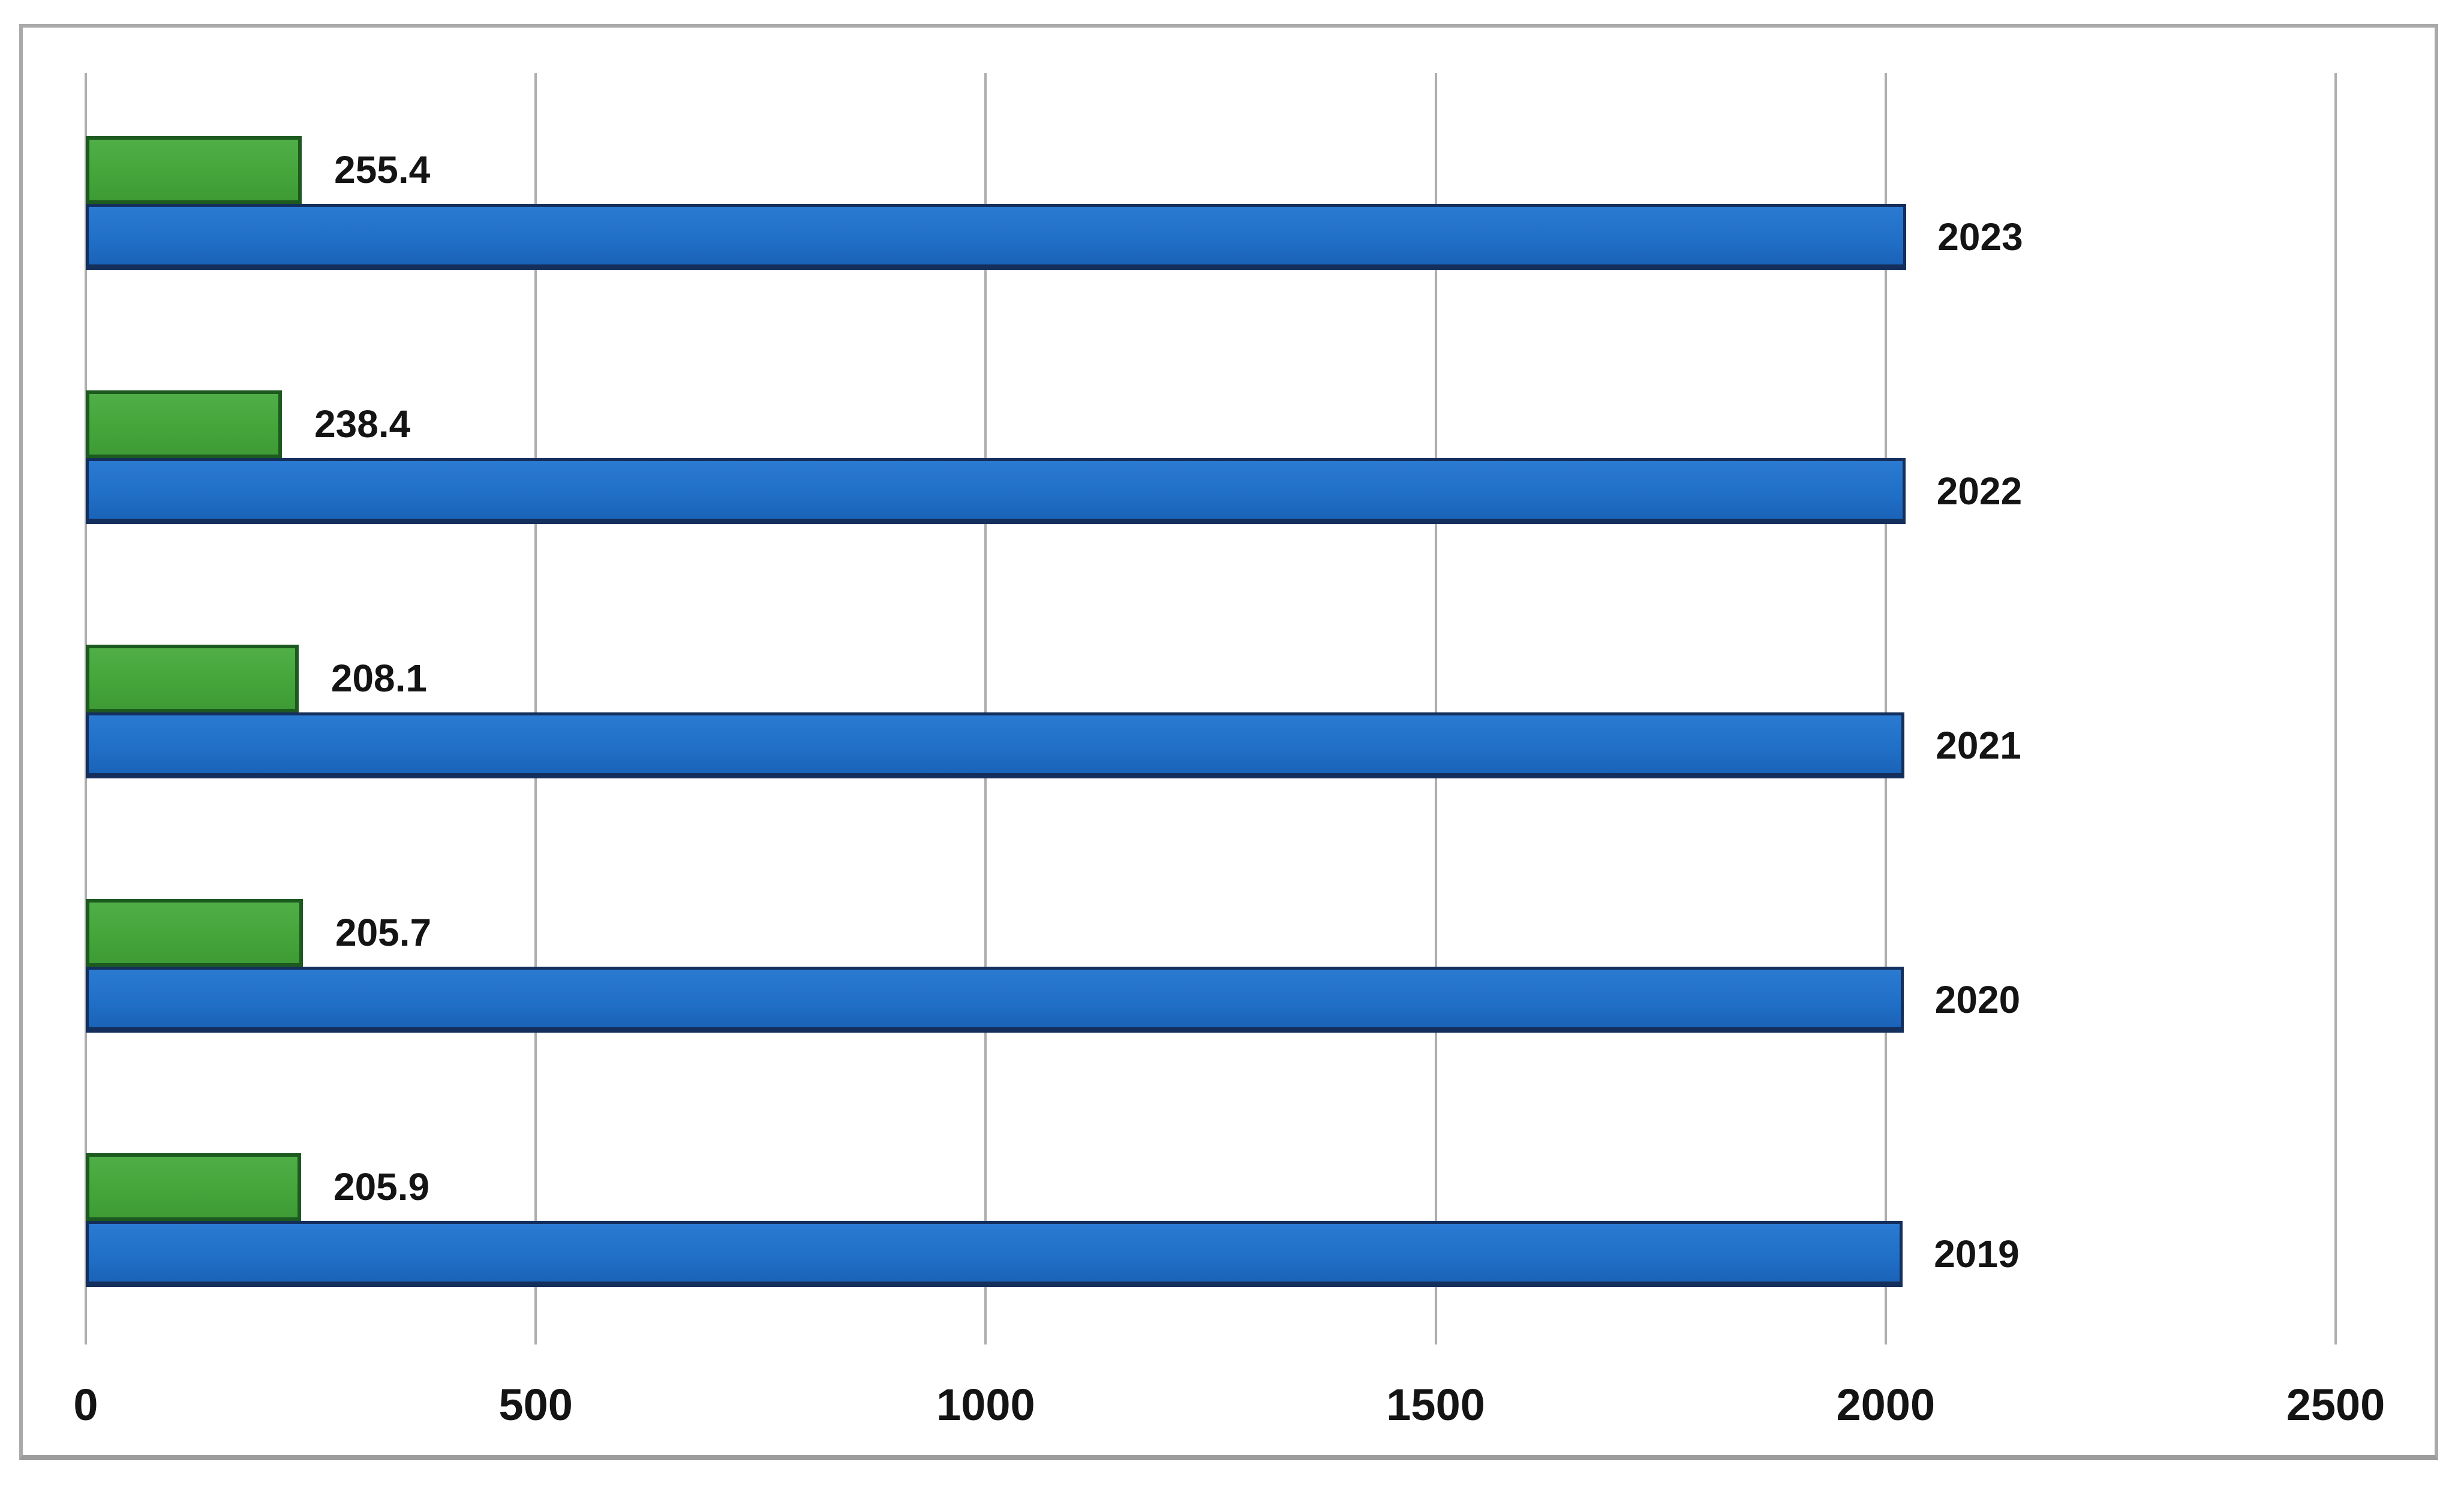  Describe the element at coordinates (985, 1405) in the screenshot. I see `x-tick-label-1000: 1000` at that location.